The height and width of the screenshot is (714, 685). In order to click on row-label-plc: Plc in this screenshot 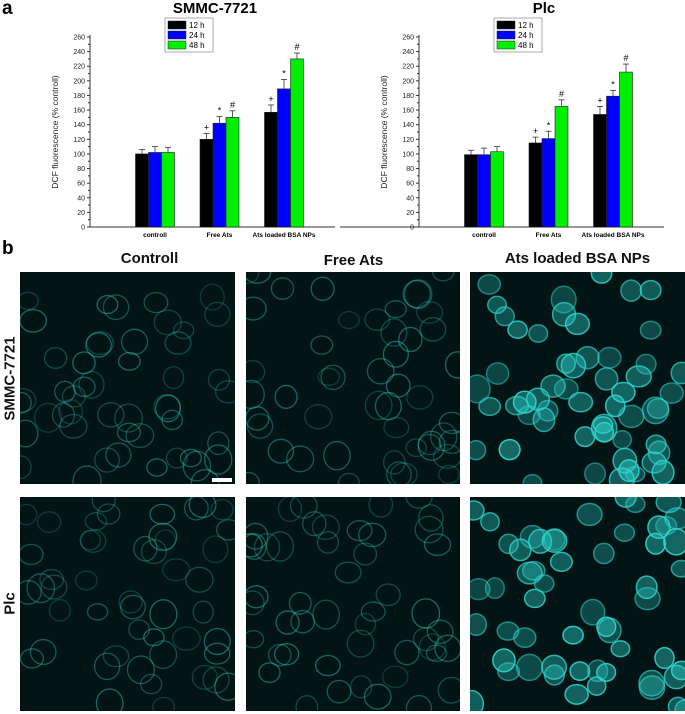, I will do `click(10, 603)`.